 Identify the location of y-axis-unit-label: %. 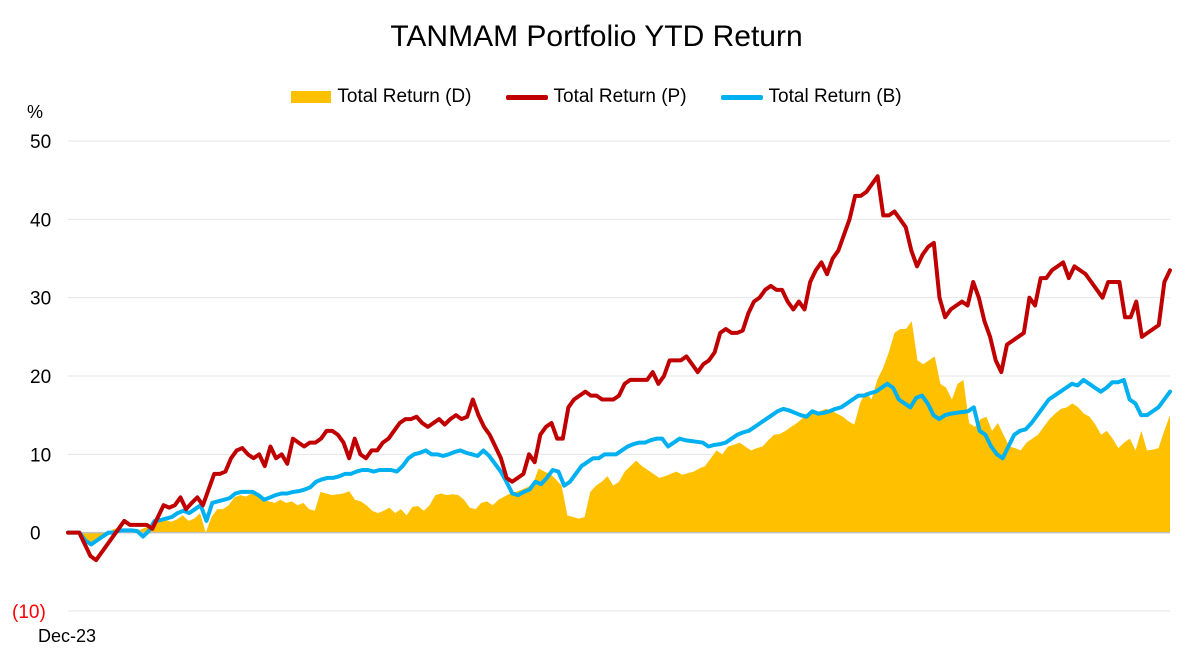
(35, 112).